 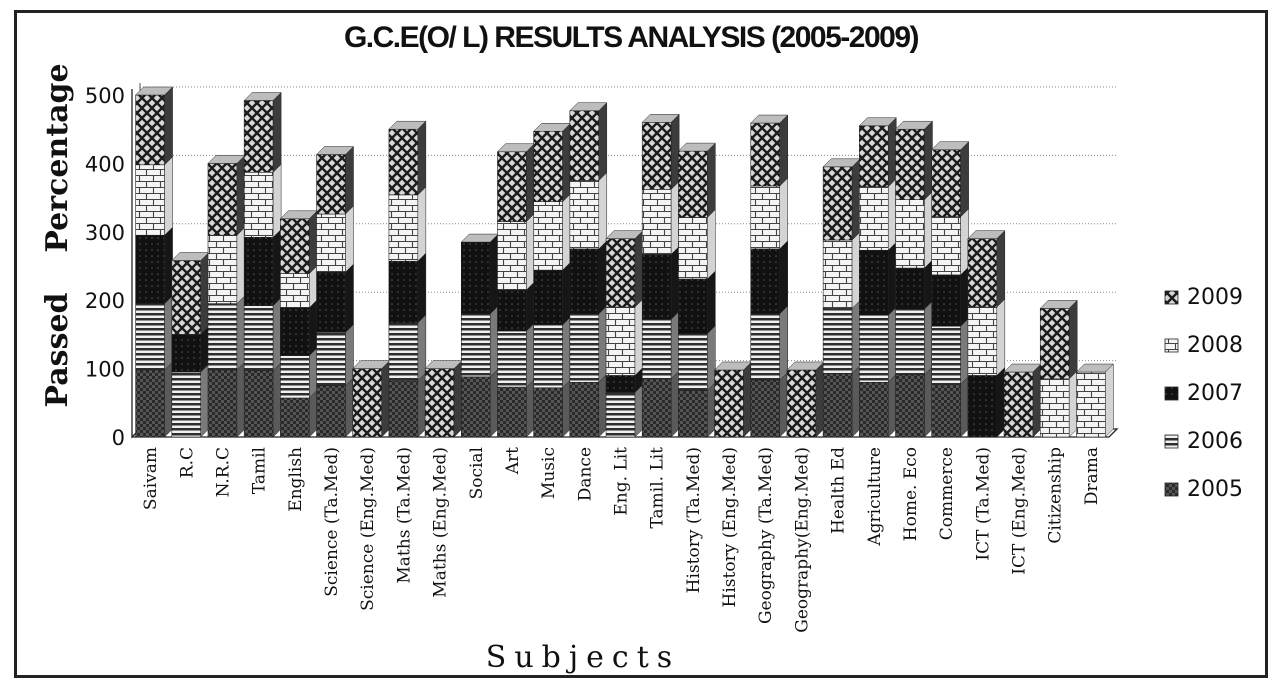 I want to click on y-tick-label: 300, so click(x=105, y=233).